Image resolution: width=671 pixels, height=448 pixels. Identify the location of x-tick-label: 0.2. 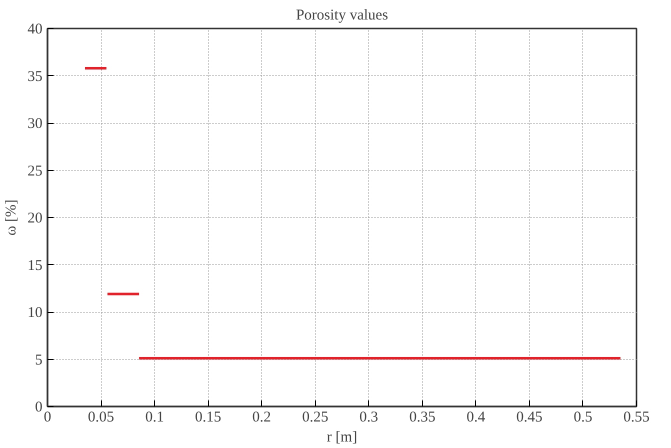
(262, 418).